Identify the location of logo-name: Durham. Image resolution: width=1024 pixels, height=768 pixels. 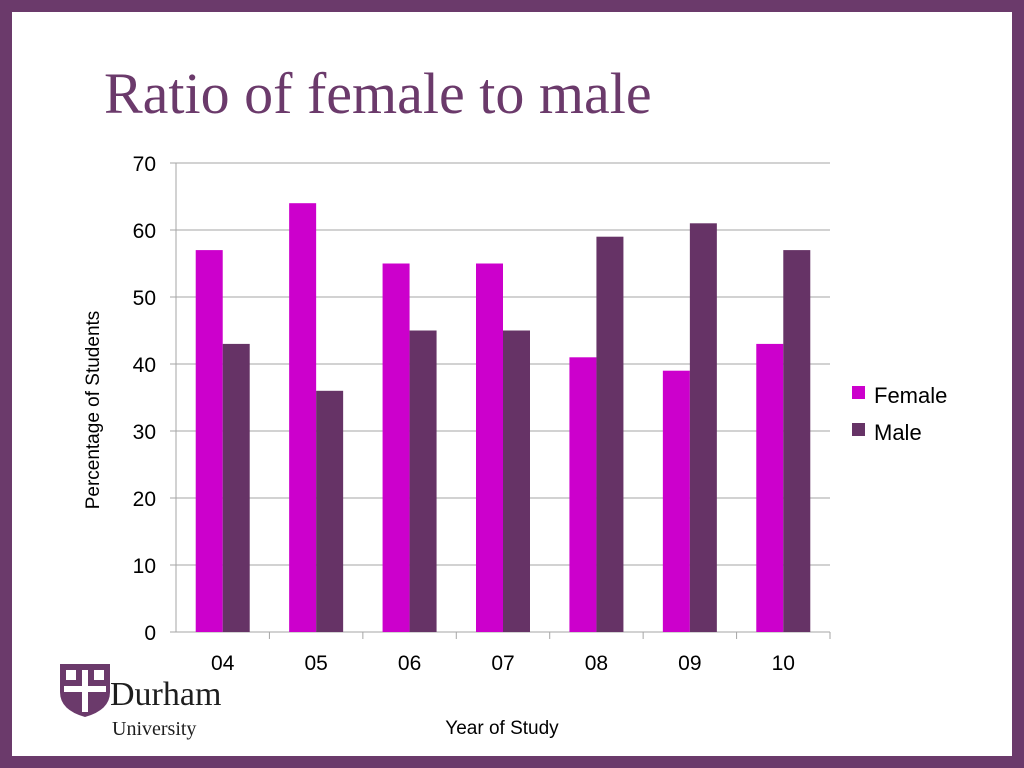
(166, 694).